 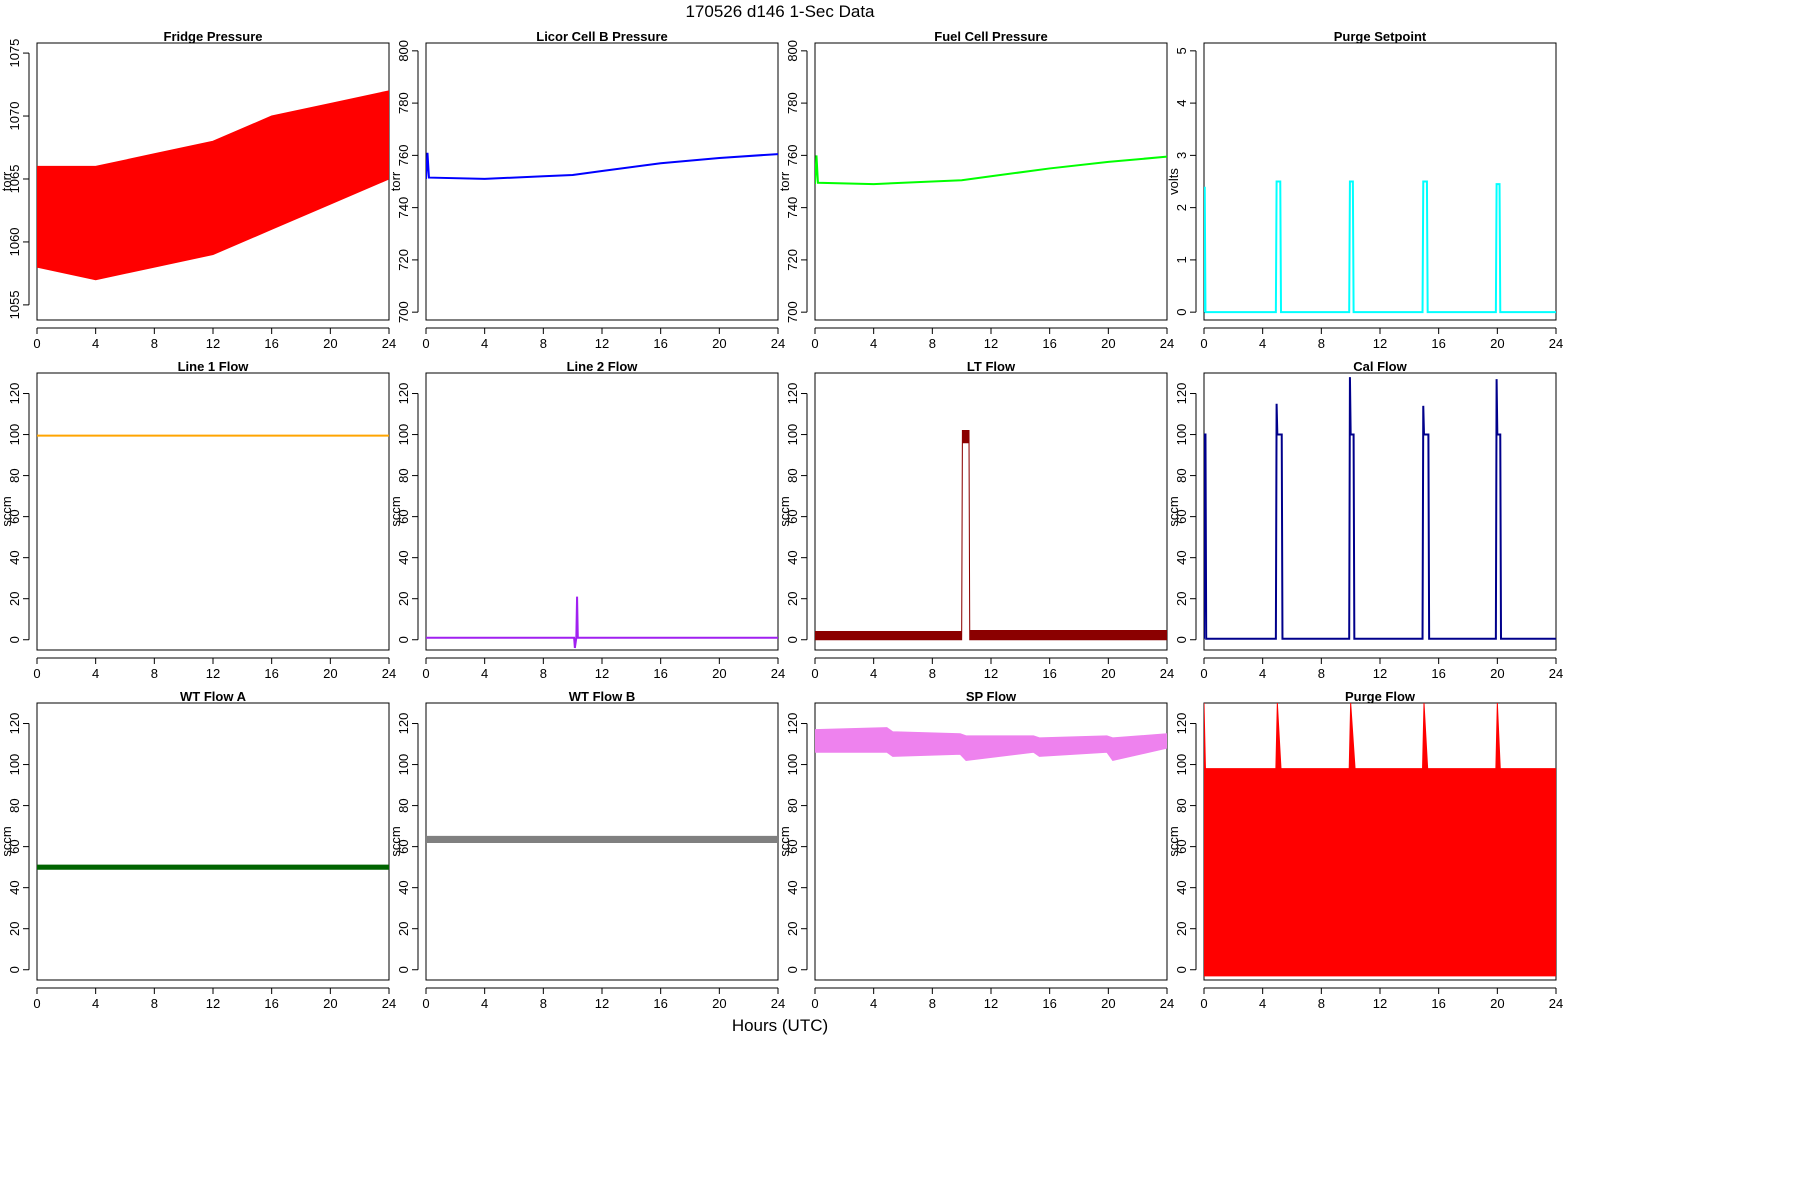 What do you see at coordinates (792, 51) in the screenshot?
I see `fuel-cell-pressure-y-tick-label: 800` at bounding box center [792, 51].